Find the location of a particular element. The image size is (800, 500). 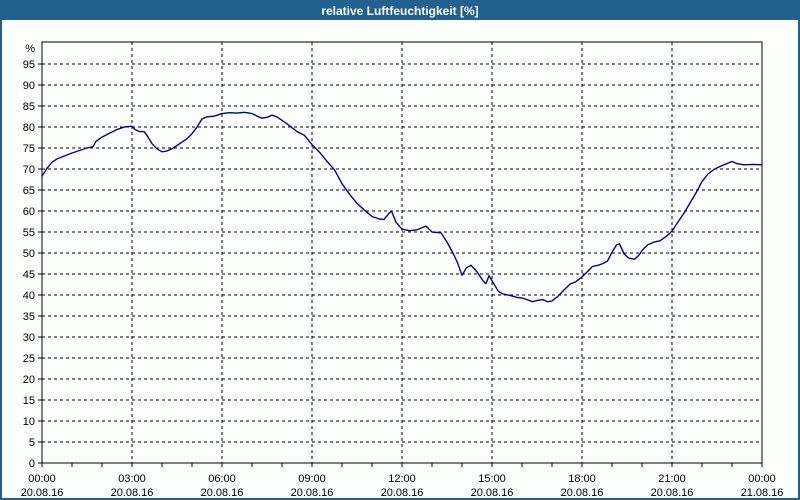

y-tick-label: 60 is located at coordinates (29, 212).